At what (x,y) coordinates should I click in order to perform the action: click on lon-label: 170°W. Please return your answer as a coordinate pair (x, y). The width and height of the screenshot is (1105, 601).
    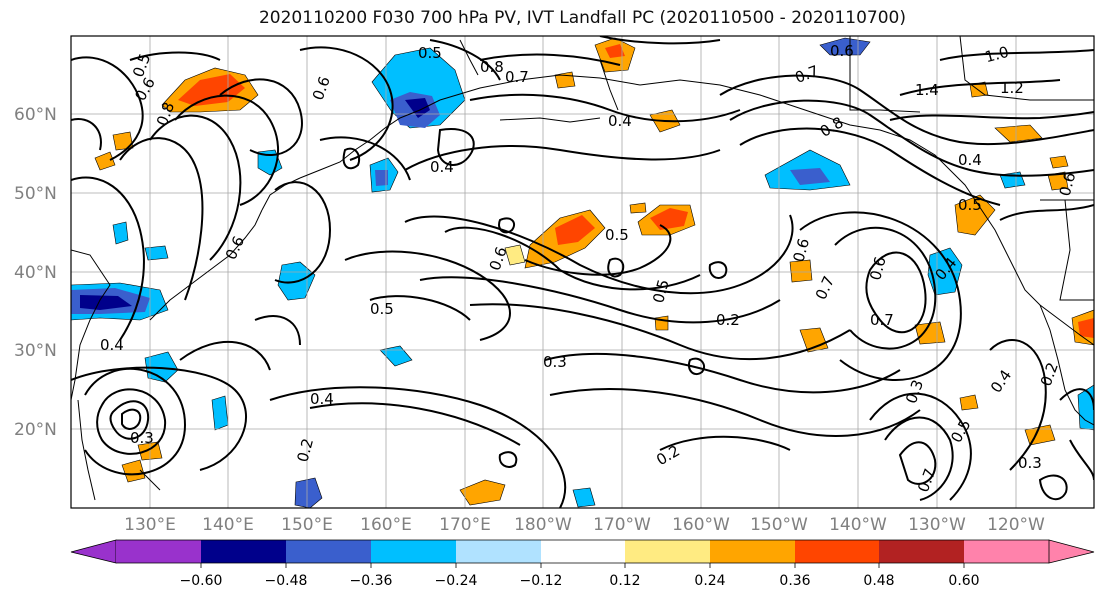
    Looking at the image, I should click on (622, 525).